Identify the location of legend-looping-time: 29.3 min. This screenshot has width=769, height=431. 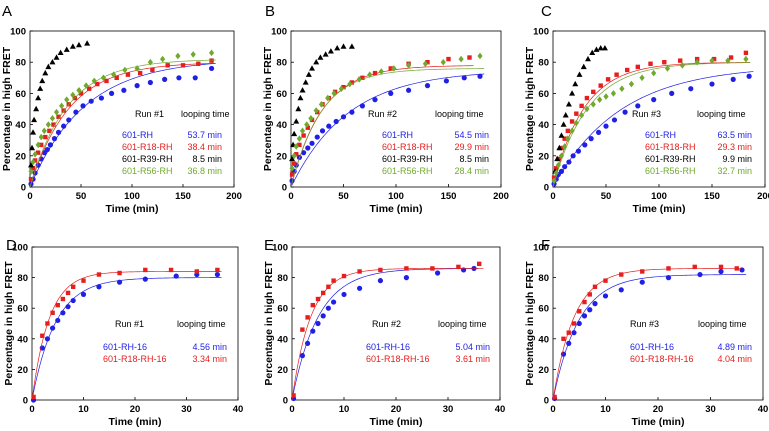
(734, 147).